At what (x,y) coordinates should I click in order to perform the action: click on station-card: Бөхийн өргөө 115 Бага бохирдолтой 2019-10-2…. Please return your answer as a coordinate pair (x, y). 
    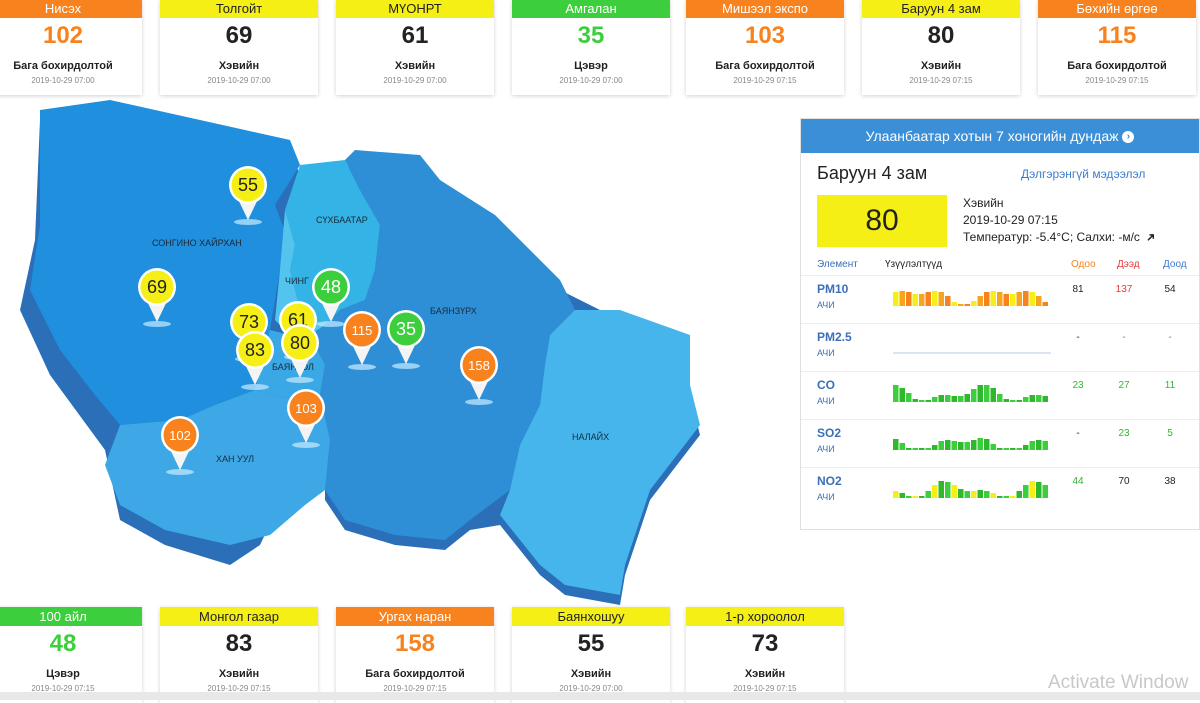
    Looking at the image, I should click on (1117, 47).